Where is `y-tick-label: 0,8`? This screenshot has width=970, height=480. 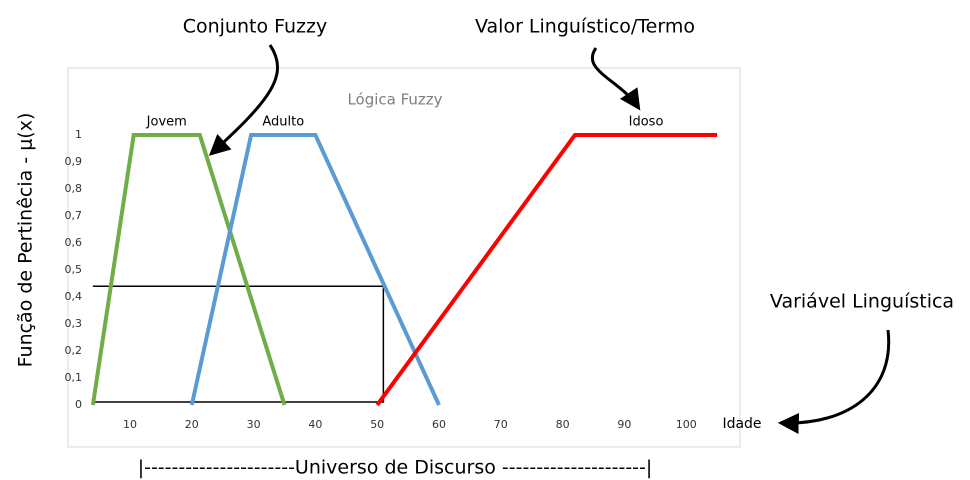
y-tick-label: 0,8 is located at coordinates (74, 188).